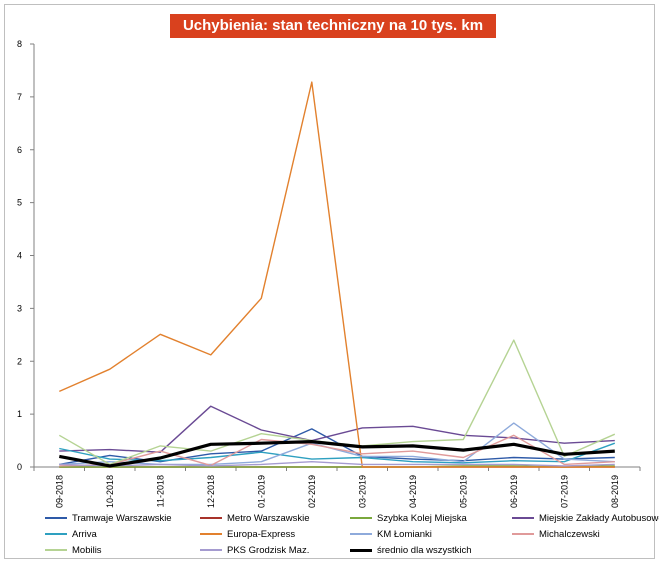 This screenshot has height=565, width=659. I want to click on y-tick-label: 4, so click(19, 256).